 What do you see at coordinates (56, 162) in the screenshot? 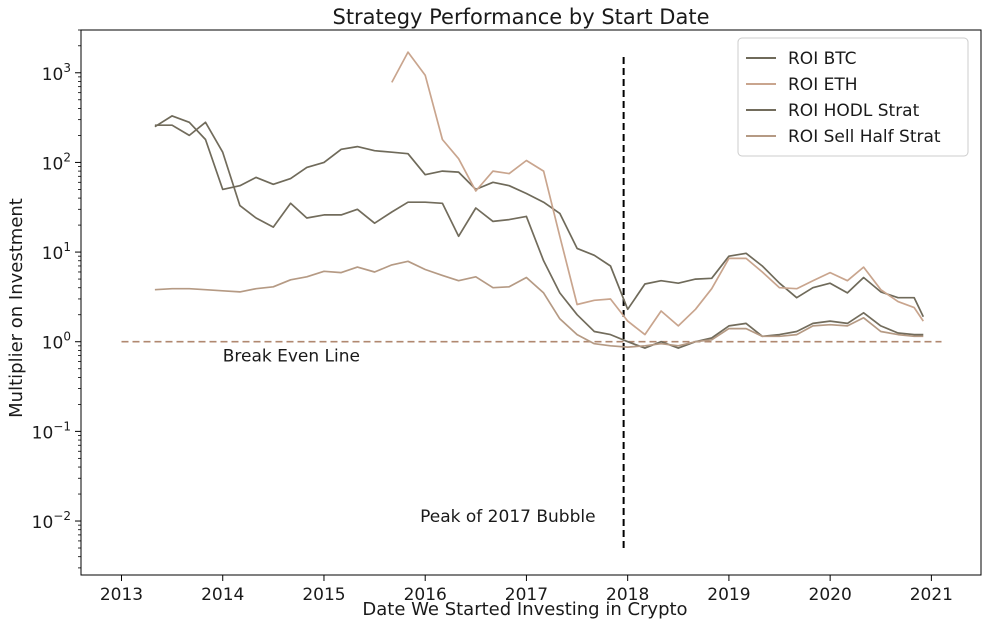
I see `y-tick-label: 10²` at bounding box center [56, 162].